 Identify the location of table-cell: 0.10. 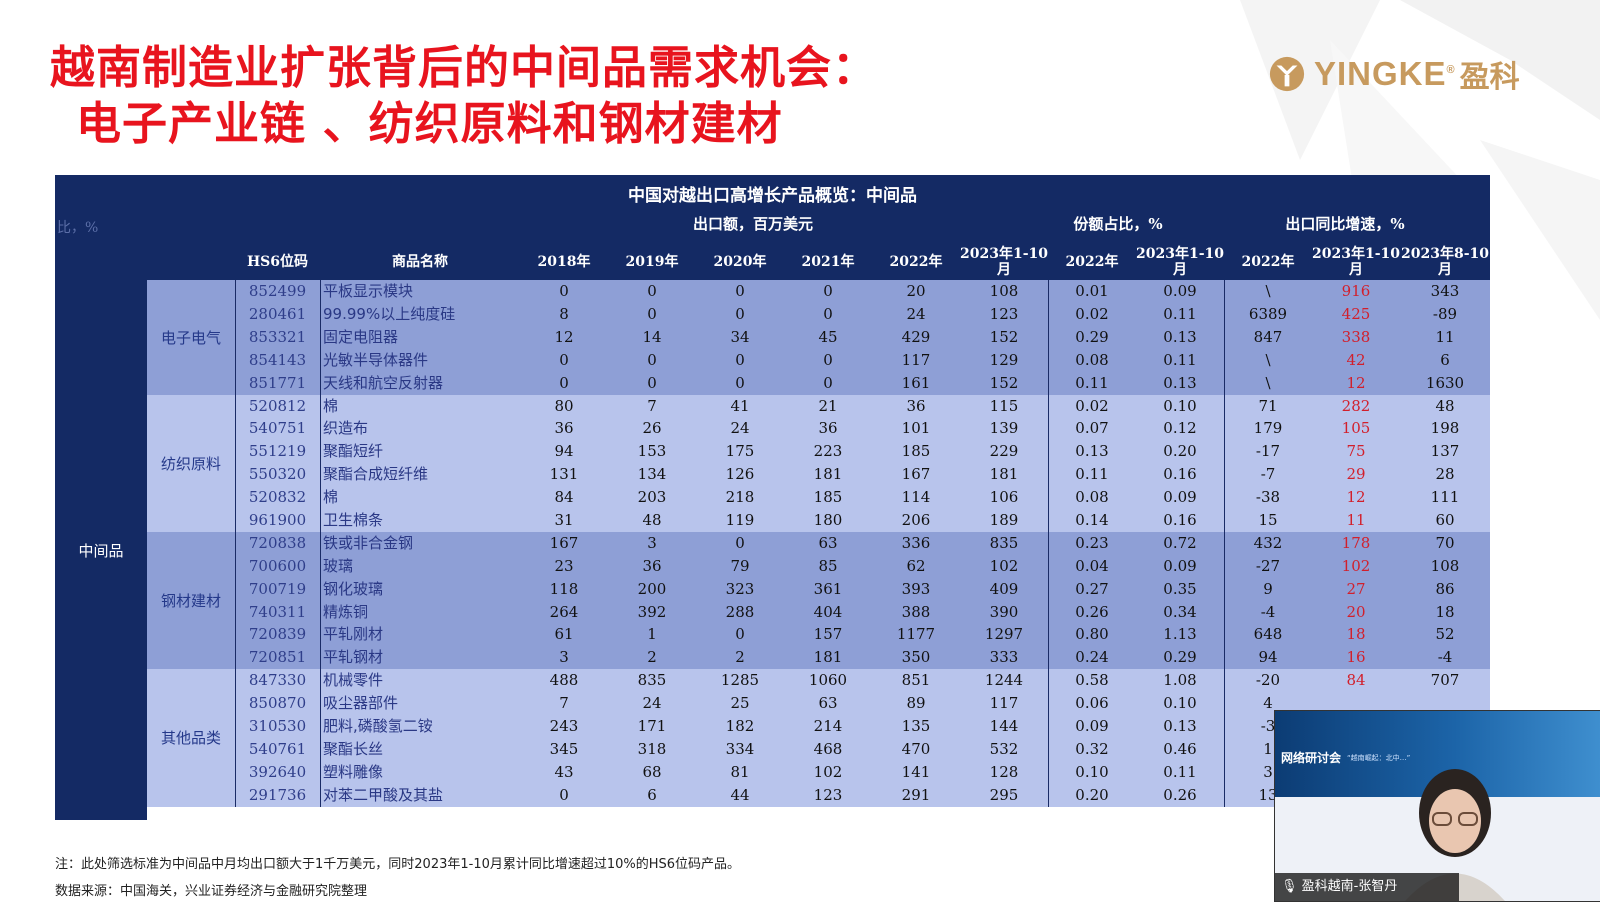
(1180, 405).